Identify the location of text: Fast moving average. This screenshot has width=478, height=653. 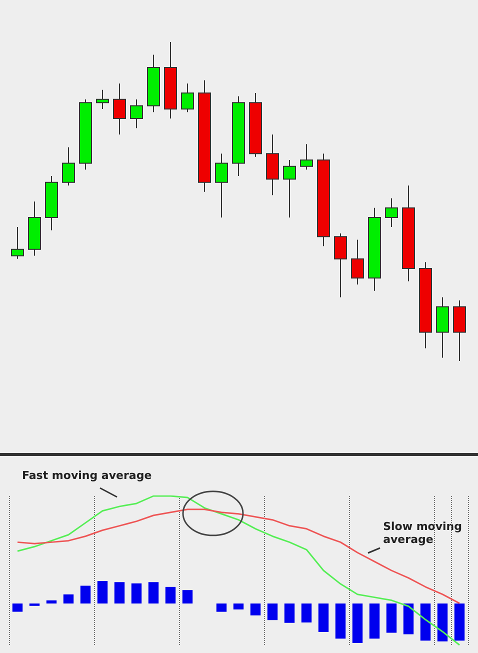
(87, 475).